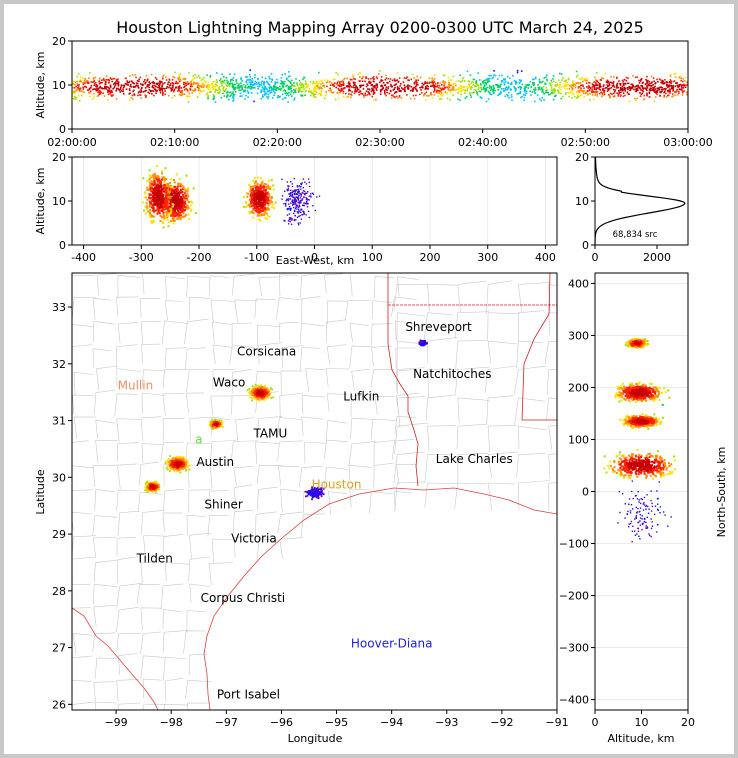  What do you see at coordinates (585, 142) in the screenshot?
I see `time-altitude-xtick-label: 02:50:00` at bounding box center [585, 142].